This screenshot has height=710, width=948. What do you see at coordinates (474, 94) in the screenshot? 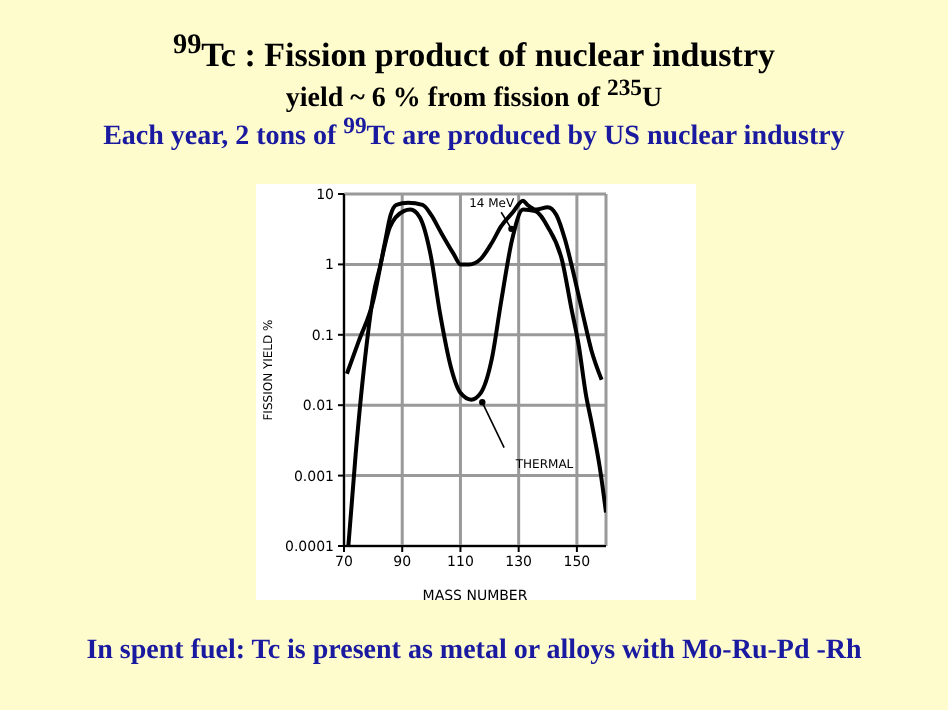
I see `chart-subtitle: yield ~ 6 % from fission of $^{235}$U` at bounding box center [474, 94].